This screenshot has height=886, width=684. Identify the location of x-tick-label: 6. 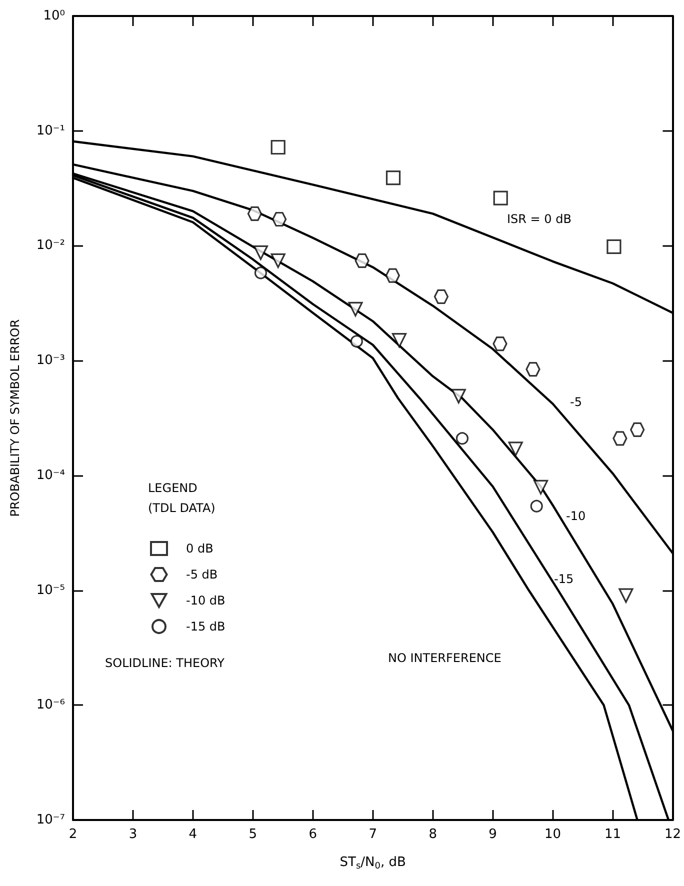
(313, 834).